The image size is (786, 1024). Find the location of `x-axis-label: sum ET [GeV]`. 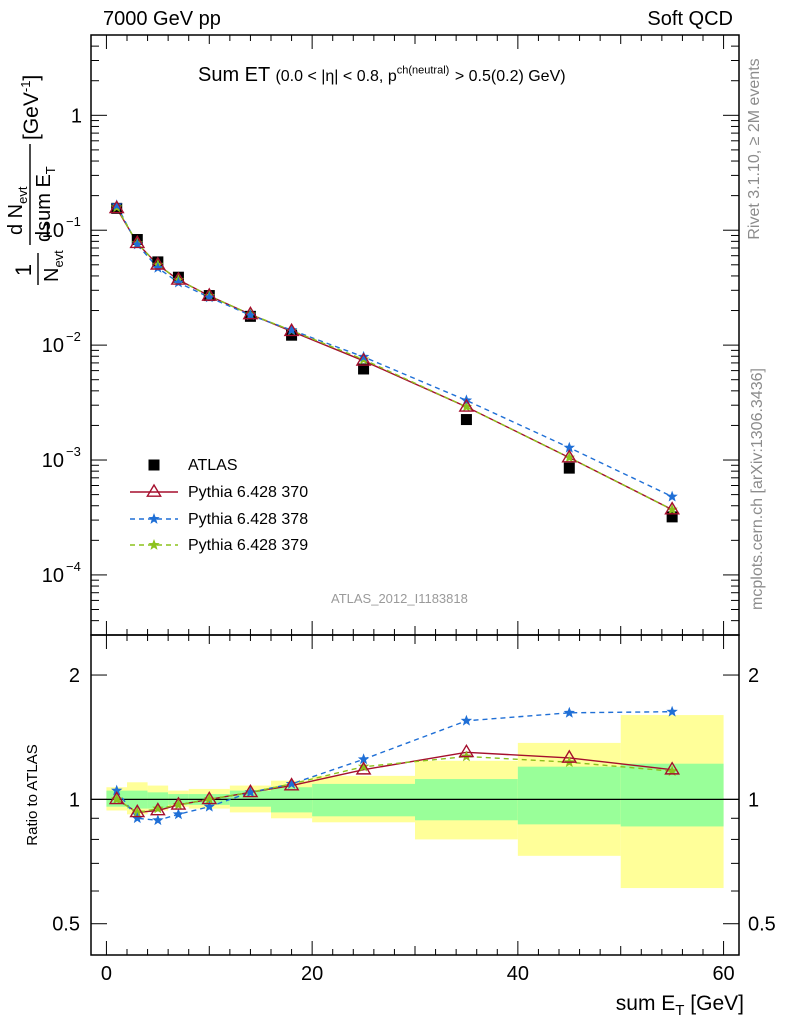

x-axis-label: sum ET [GeV] is located at coordinates (680, 1005).